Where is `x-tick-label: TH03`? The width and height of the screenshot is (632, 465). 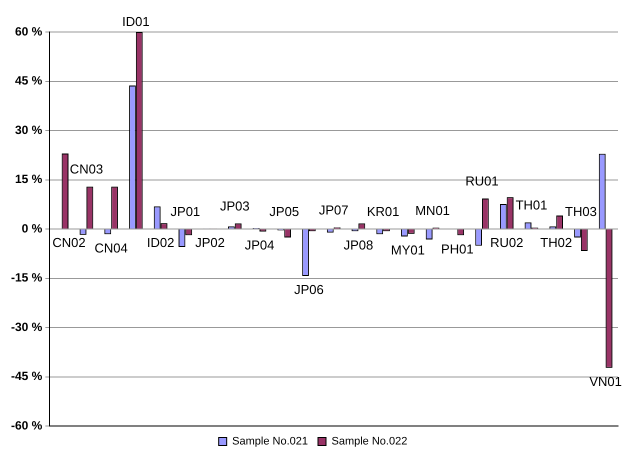 x-tick-label: TH03 is located at coordinates (581, 212).